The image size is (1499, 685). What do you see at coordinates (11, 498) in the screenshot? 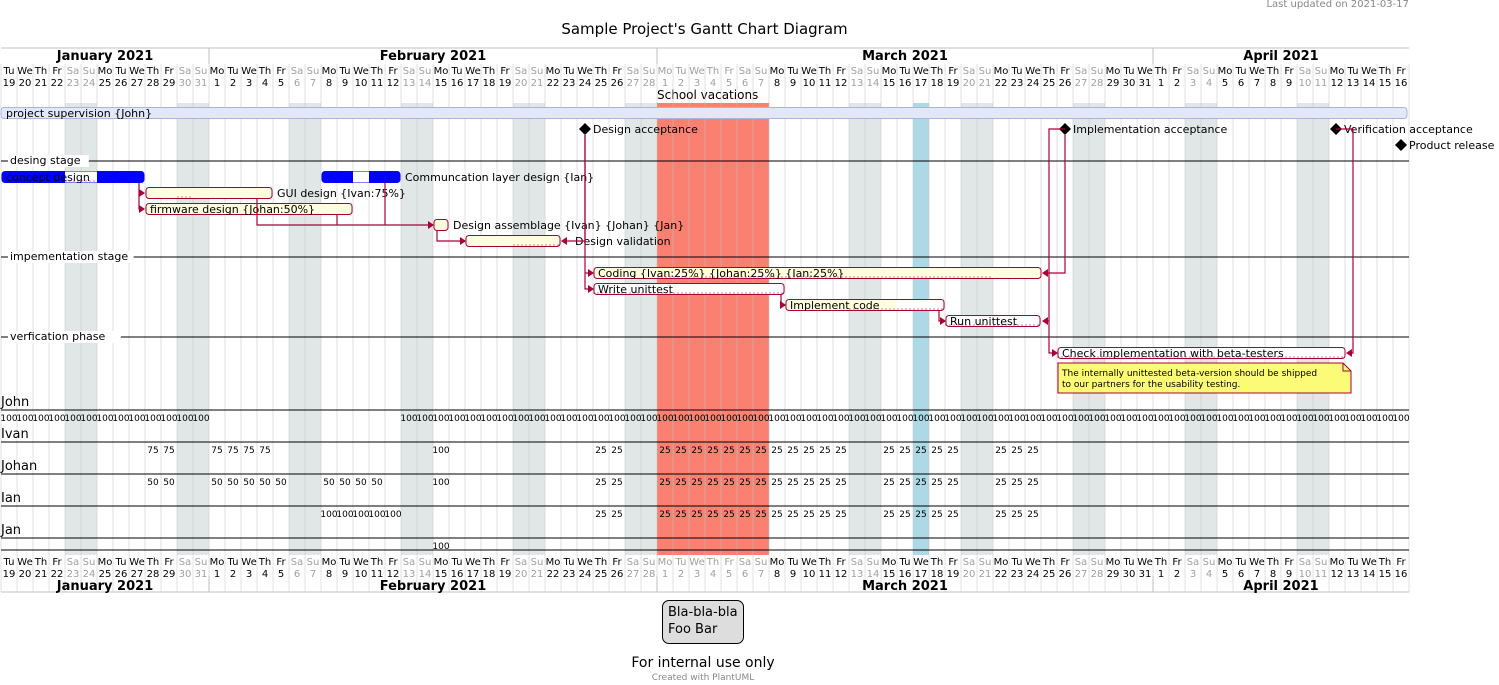
I see `resource-name: Ian` at bounding box center [11, 498].